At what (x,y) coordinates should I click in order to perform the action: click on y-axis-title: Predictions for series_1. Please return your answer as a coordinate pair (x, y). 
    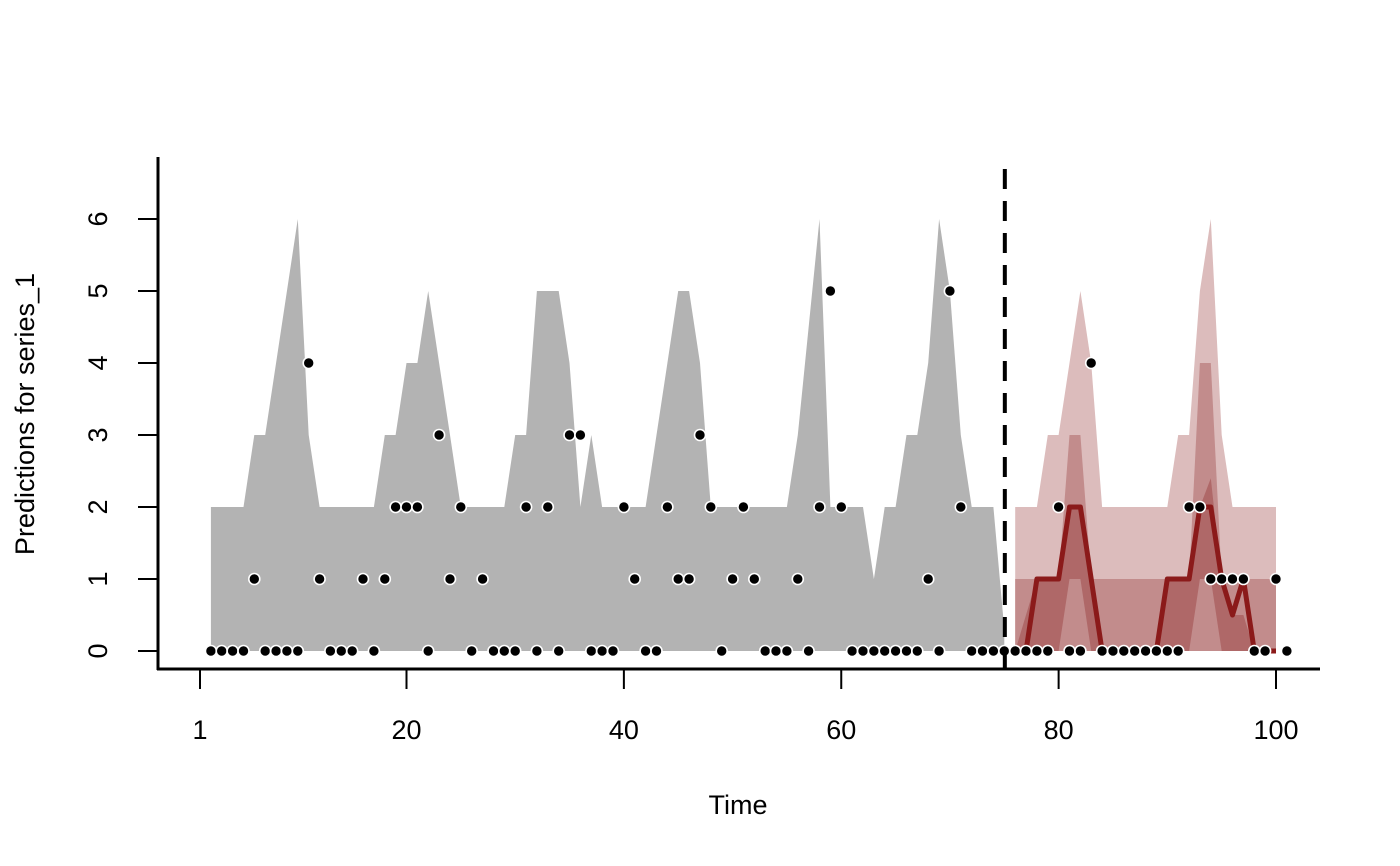
    Looking at the image, I should click on (25, 414).